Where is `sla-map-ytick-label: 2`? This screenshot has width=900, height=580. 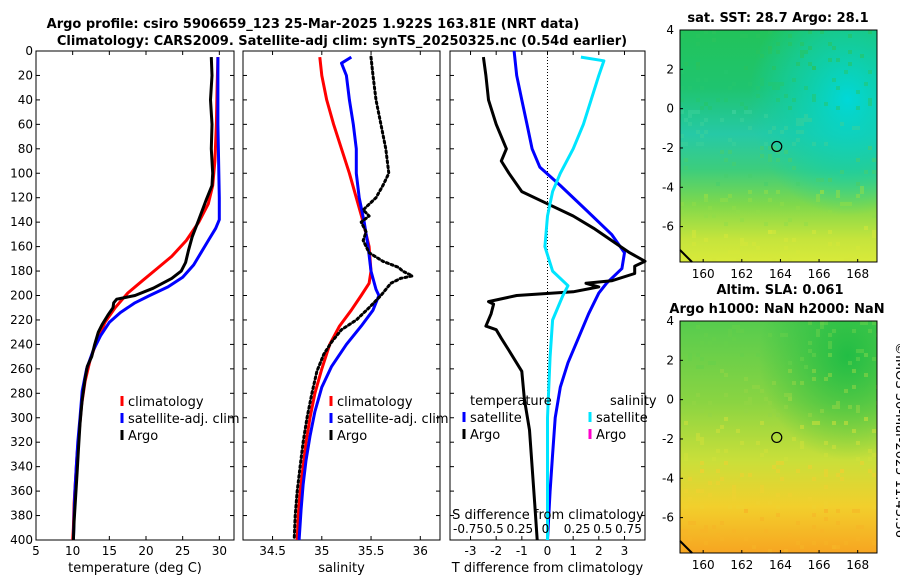
sla-map-ytick-label: 2 is located at coordinates (670, 360).